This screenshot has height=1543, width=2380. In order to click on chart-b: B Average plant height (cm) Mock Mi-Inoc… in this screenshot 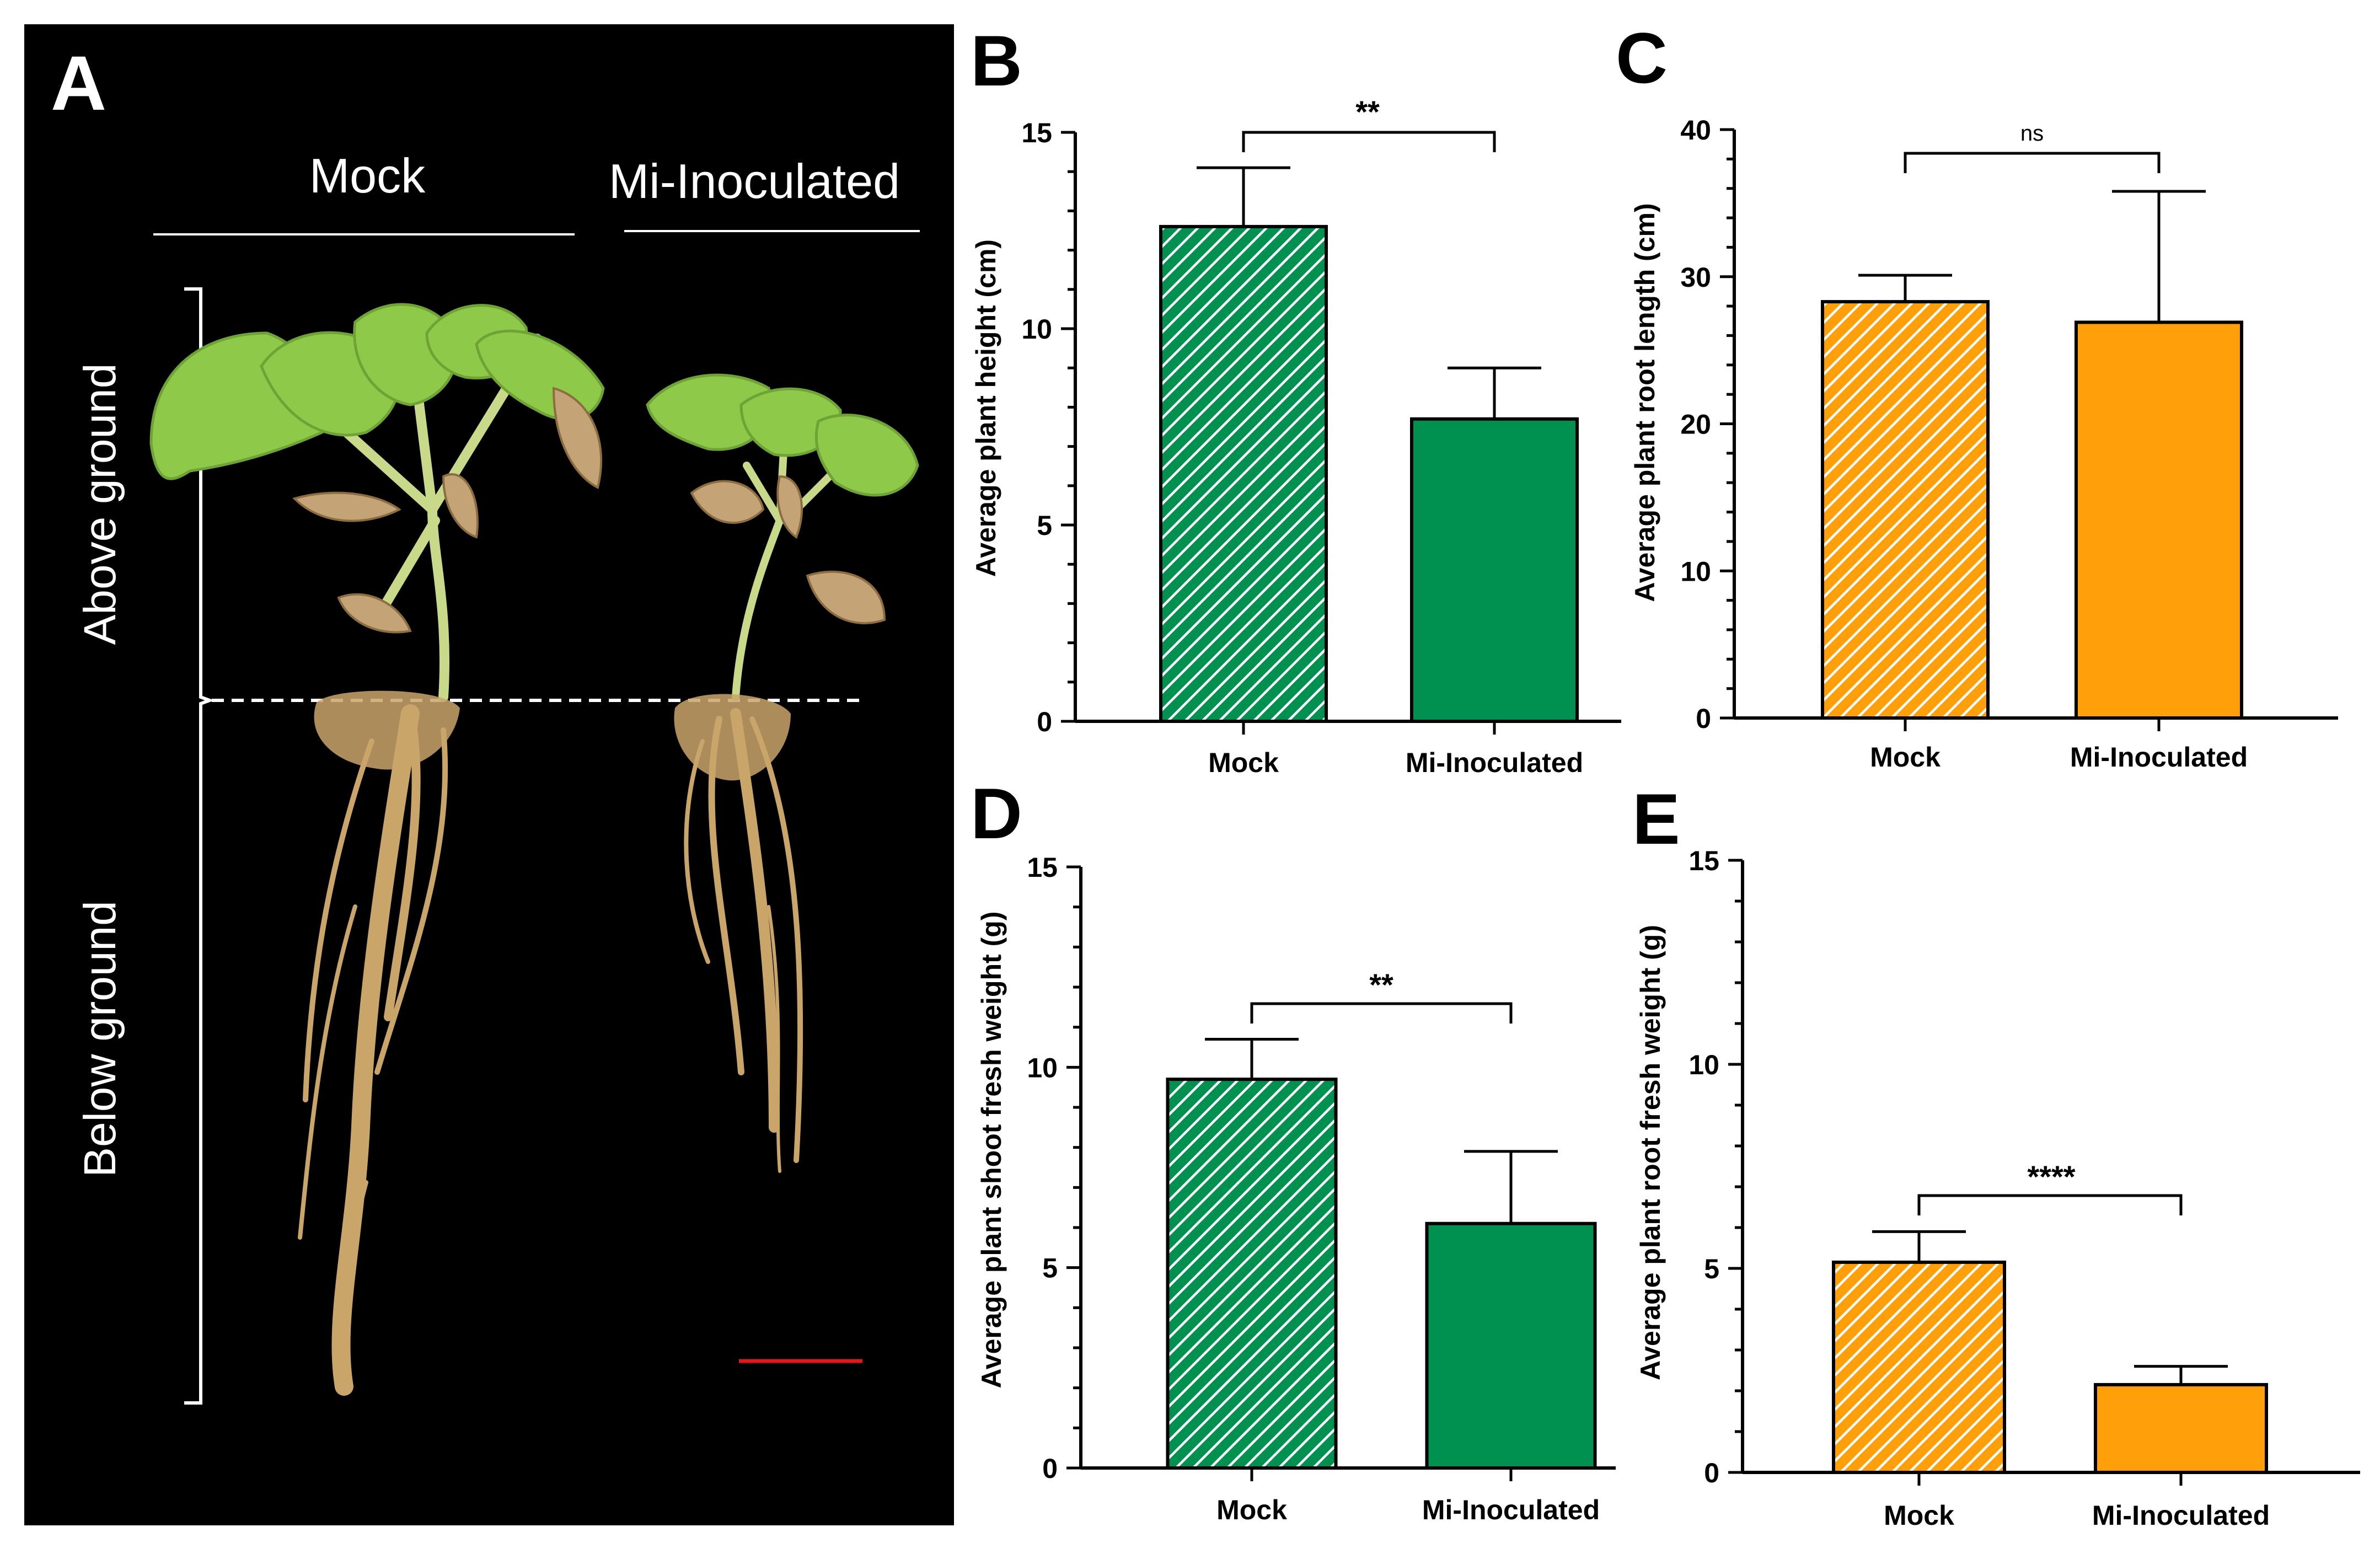, I will do `click(1296, 399)`.